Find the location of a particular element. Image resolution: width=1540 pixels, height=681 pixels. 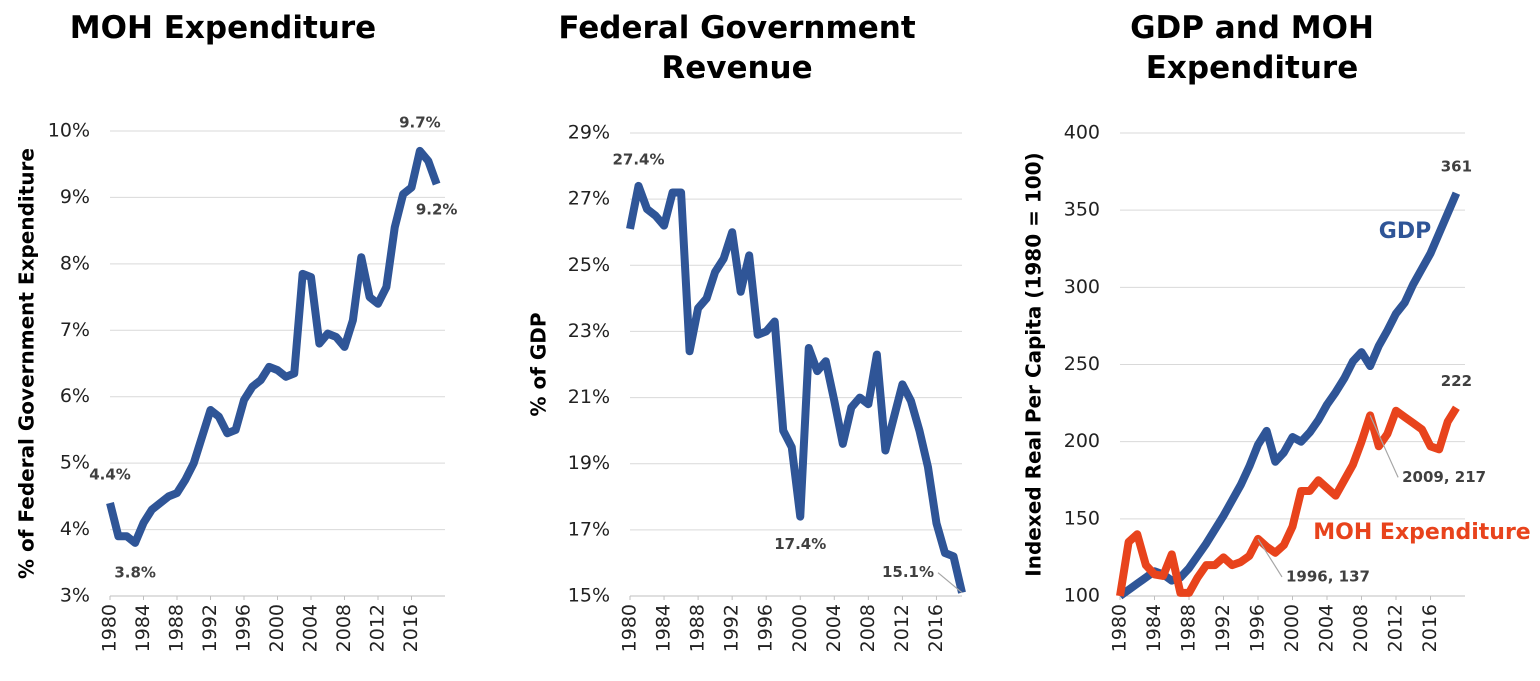

data-label: 361 is located at coordinates (1456, 167).